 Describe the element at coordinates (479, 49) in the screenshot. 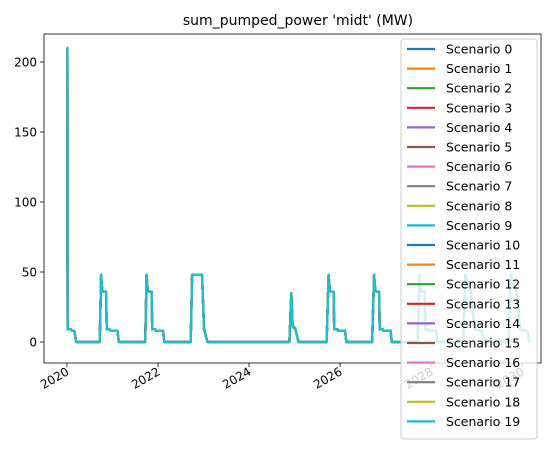

I see `legend-label-scenario-0: Scenario 0` at that location.